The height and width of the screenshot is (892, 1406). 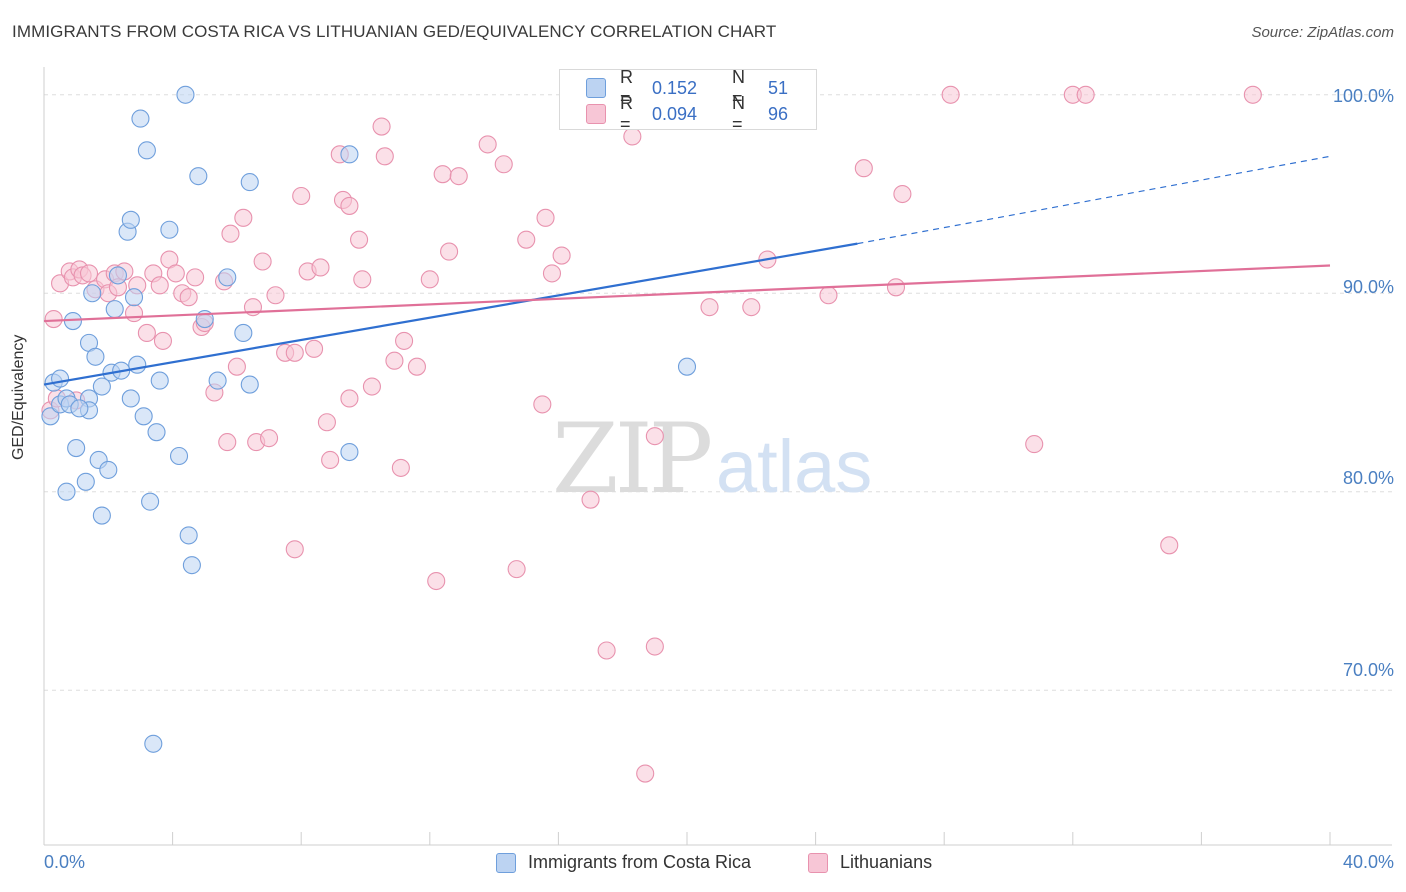 I want to click on legend-n-value: 96, so click(x=778, y=113).